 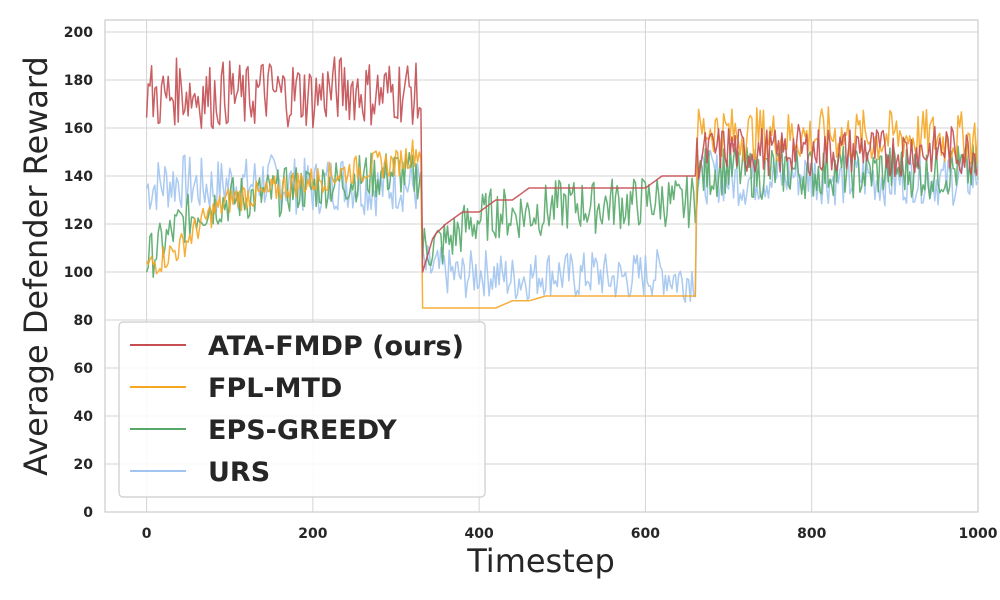 I want to click on y-tick-label: 200, so click(x=78, y=33).